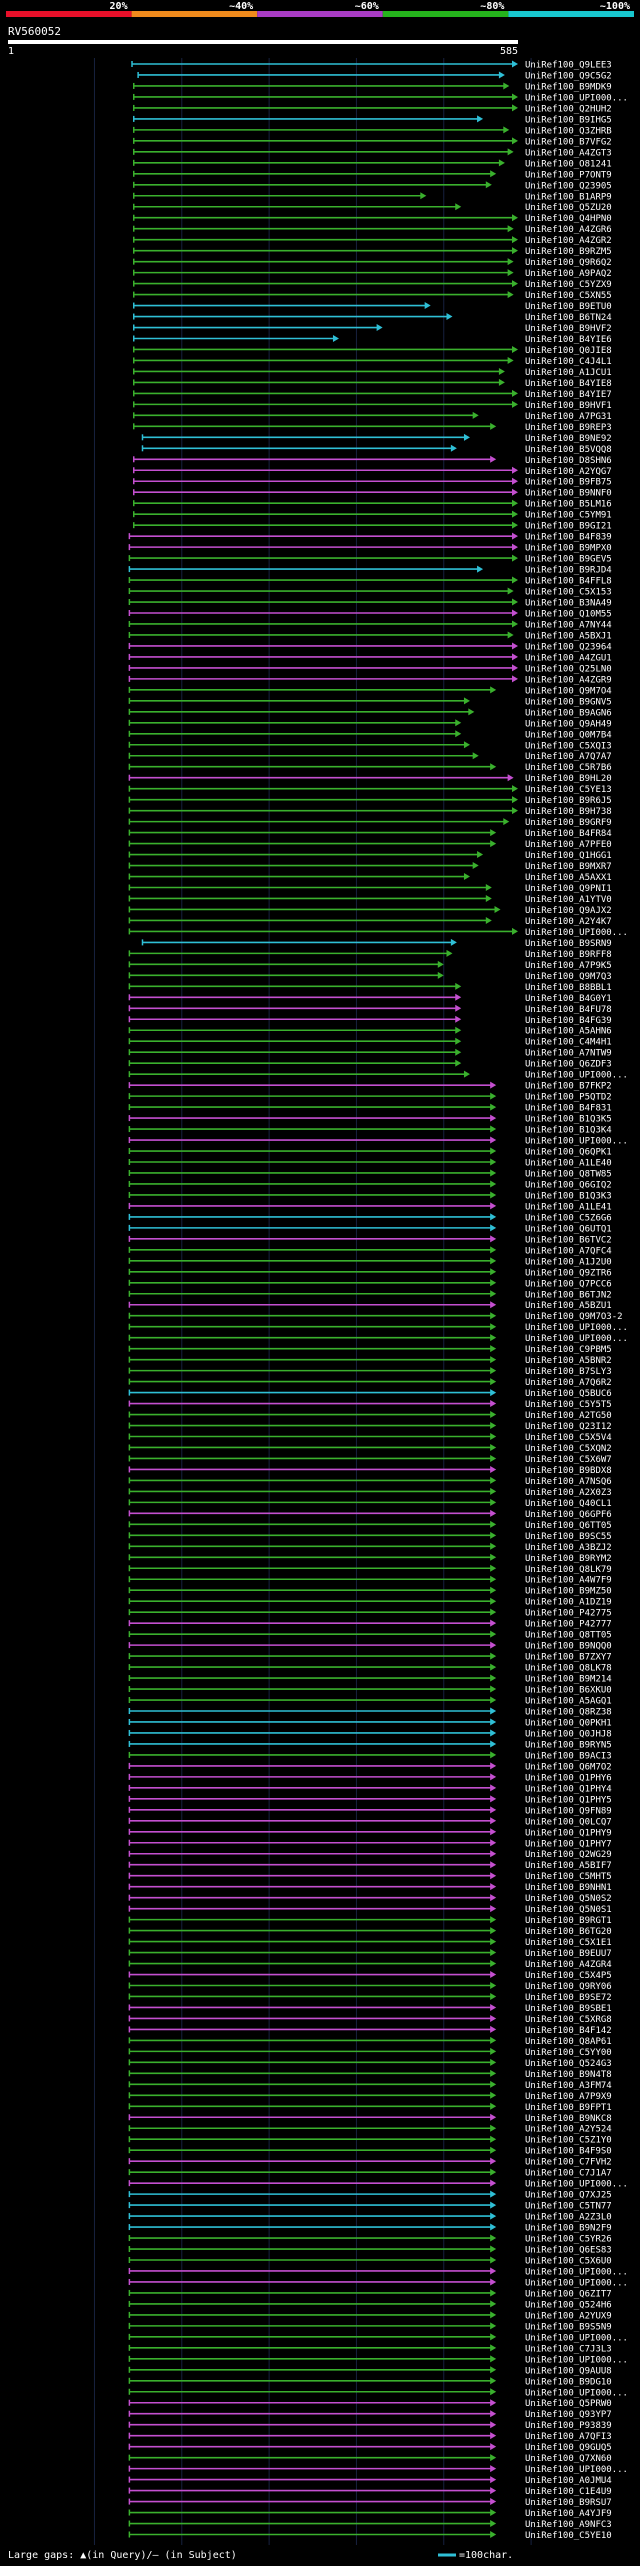 The height and width of the screenshot is (2566, 640). Describe the element at coordinates (568, 1756) in the screenshot. I see `hit-label: UniRef100_B9ACI3` at that location.